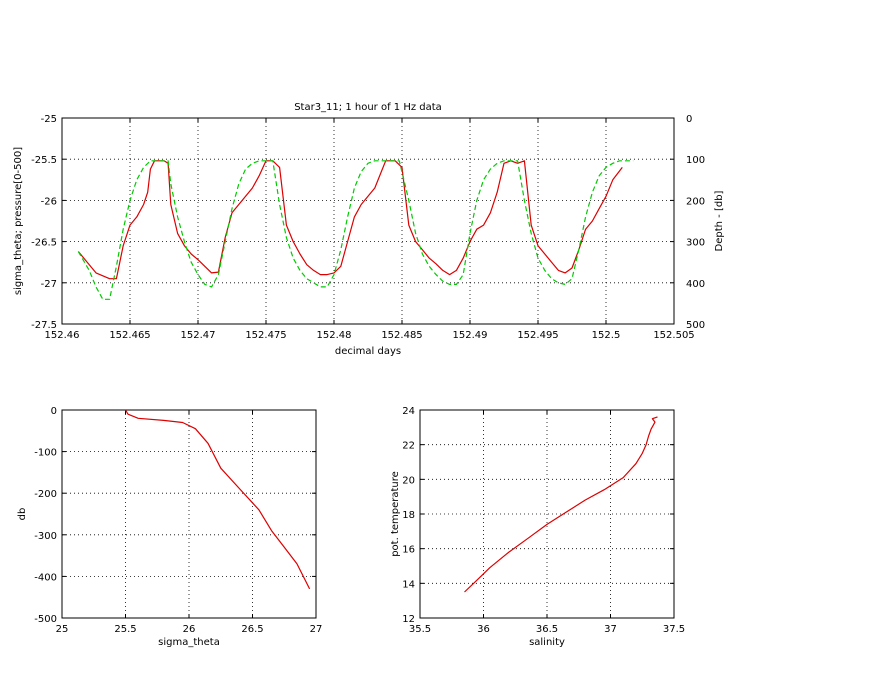  Describe the element at coordinates (483, 629) in the screenshot. I see `x-tick-label: 36` at that location.